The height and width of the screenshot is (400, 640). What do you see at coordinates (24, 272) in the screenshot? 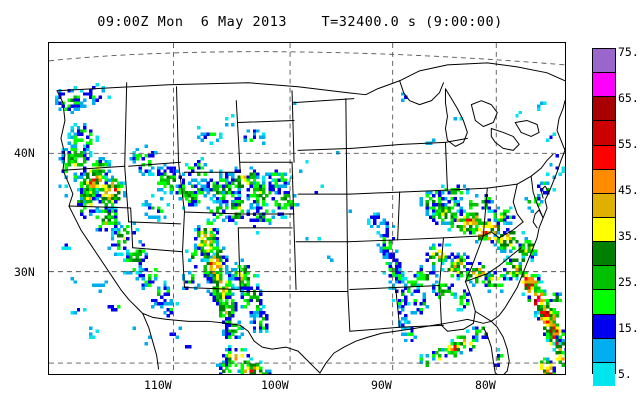
I see `lat-tick-label-30n: 30N` at bounding box center [24, 272].